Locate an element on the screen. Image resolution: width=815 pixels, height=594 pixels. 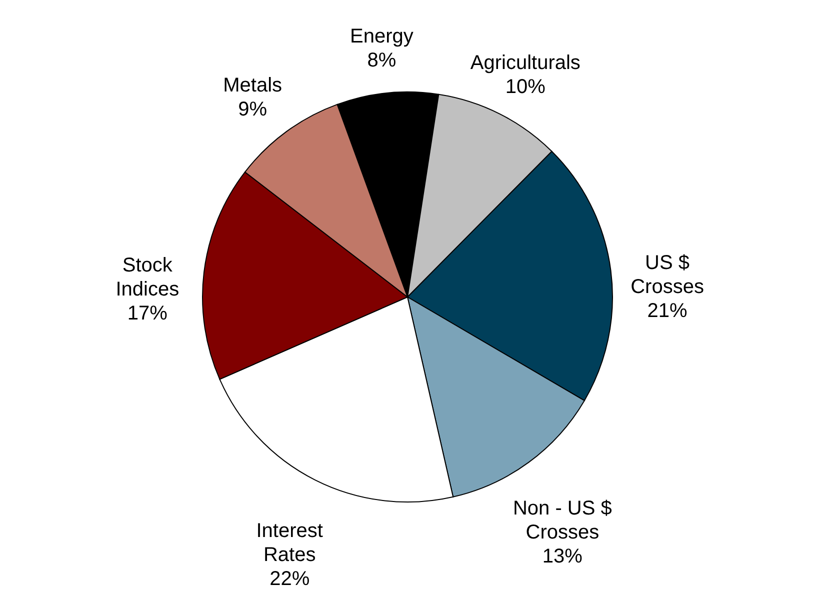
data-label: 21% is located at coordinates (667, 311).